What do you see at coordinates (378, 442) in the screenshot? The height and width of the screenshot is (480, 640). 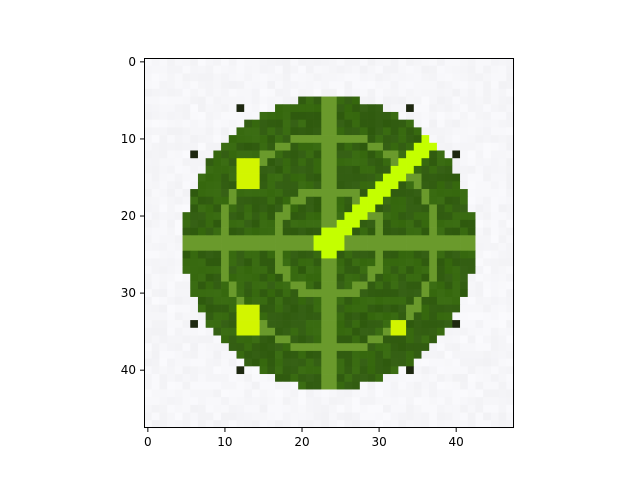 I see `x-tick-label: 30` at bounding box center [378, 442].